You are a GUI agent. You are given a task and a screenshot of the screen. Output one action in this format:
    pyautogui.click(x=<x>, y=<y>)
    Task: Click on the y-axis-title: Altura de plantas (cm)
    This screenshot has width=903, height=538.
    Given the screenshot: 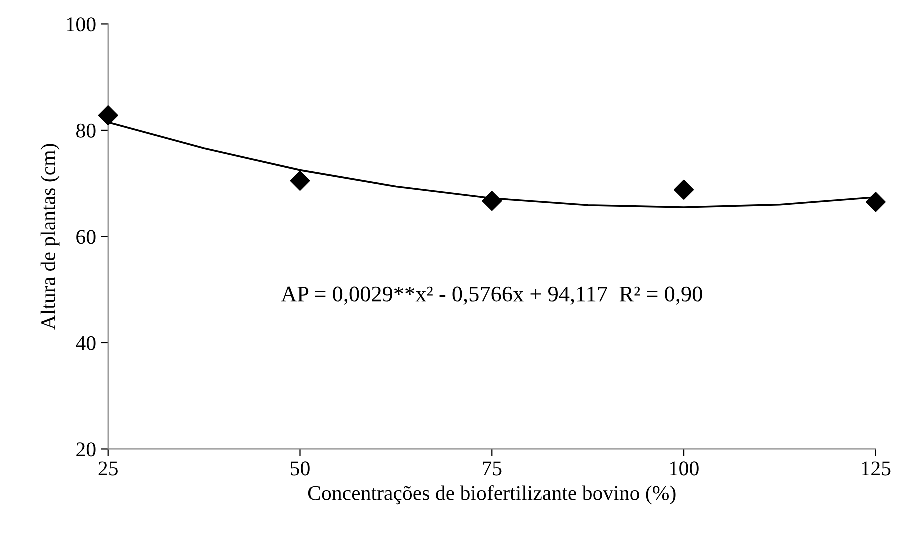 What is the action you would take?
    pyautogui.click(x=50, y=237)
    